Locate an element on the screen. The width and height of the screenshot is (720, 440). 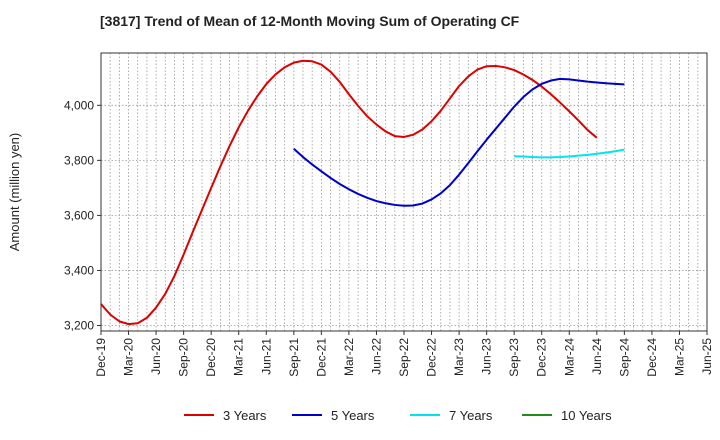
x-tick-label: Jun-22 is located at coordinates (376, 356).